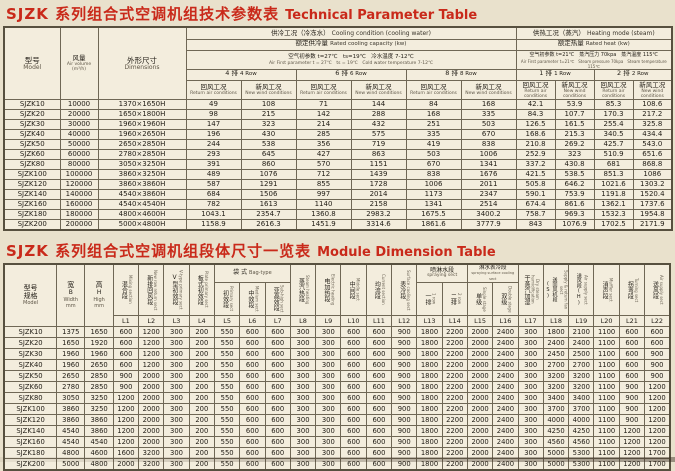 The image size is (675, 471). I want to click on col-header-width: 宽 B Width mm, so click(71, 295).